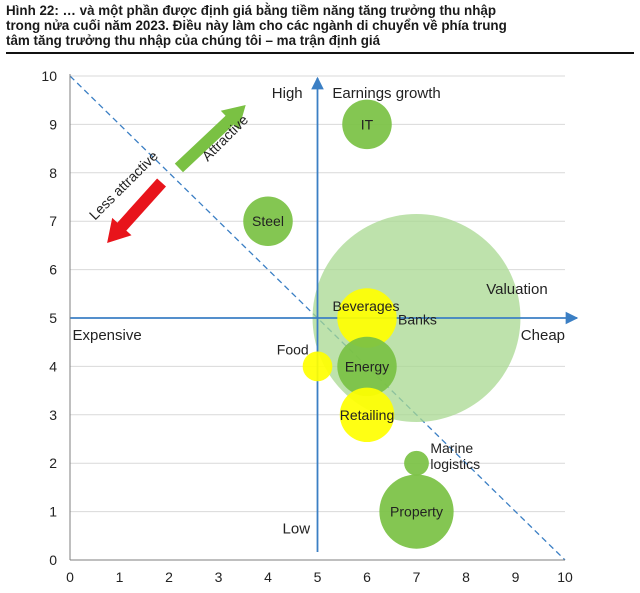  What do you see at coordinates (320, 53) in the screenshot?
I see `title-rule` at bounding box center [320, 53].